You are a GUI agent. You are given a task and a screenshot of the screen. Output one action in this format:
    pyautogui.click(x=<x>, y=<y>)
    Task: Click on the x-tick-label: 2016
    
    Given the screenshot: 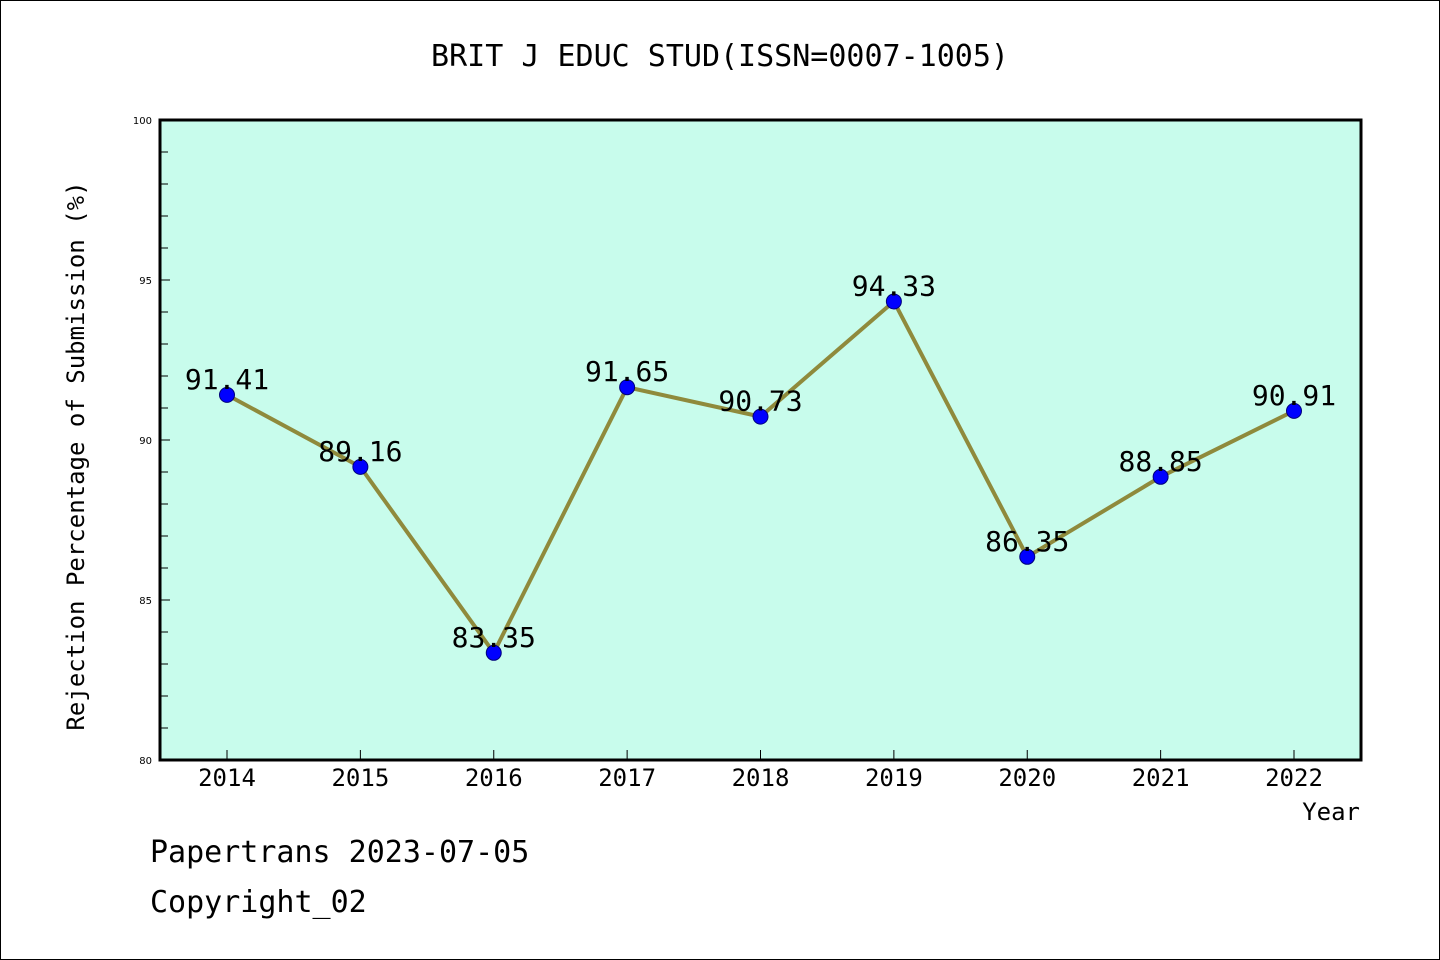 What is the action you would take?
    pyautogui.click(x=494, y=778)
    